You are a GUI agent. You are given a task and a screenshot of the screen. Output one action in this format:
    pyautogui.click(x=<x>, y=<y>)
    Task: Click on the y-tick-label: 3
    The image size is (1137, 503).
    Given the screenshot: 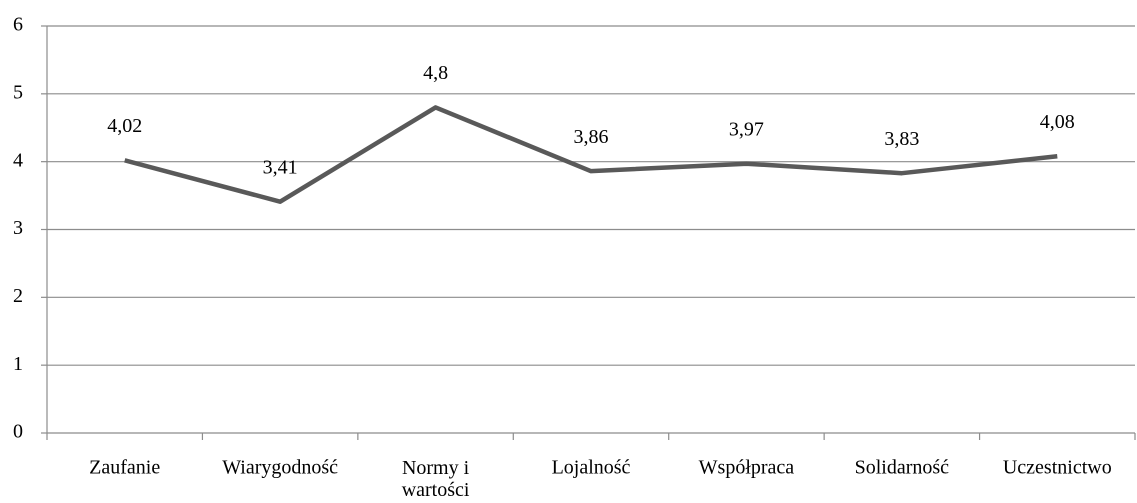 What is the action you would take?
    pyautogui.click(x=18, y=228)
    